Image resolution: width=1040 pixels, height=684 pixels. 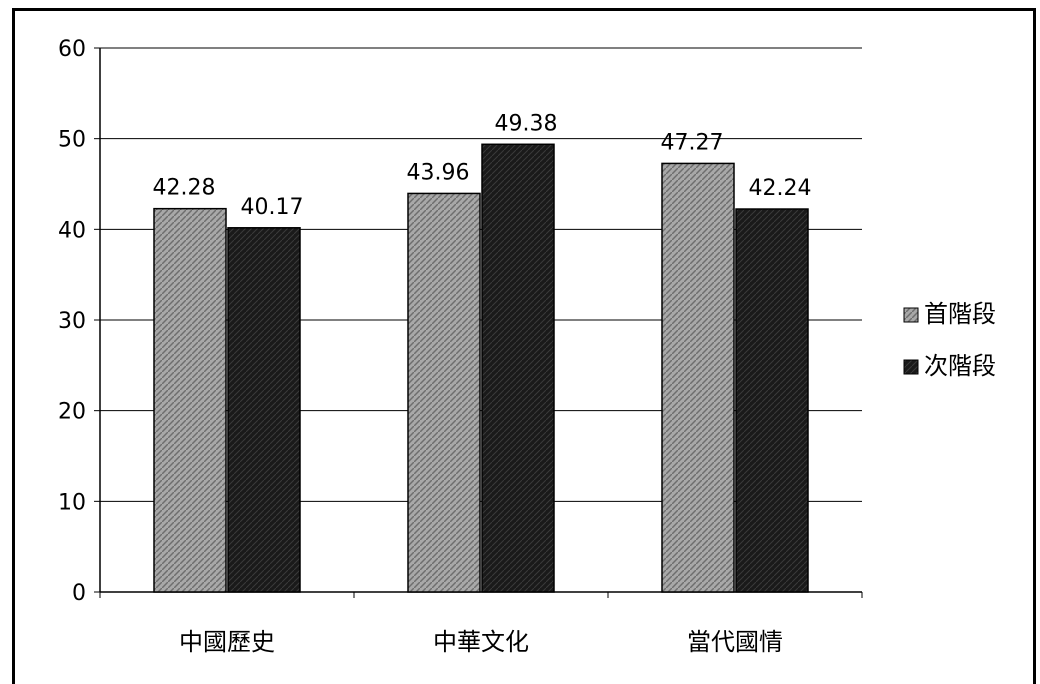 What do you see at coordinates (911, 315) in the screenshot?
I see `legend-swatch-首階段` at bounding box center [911, 315].